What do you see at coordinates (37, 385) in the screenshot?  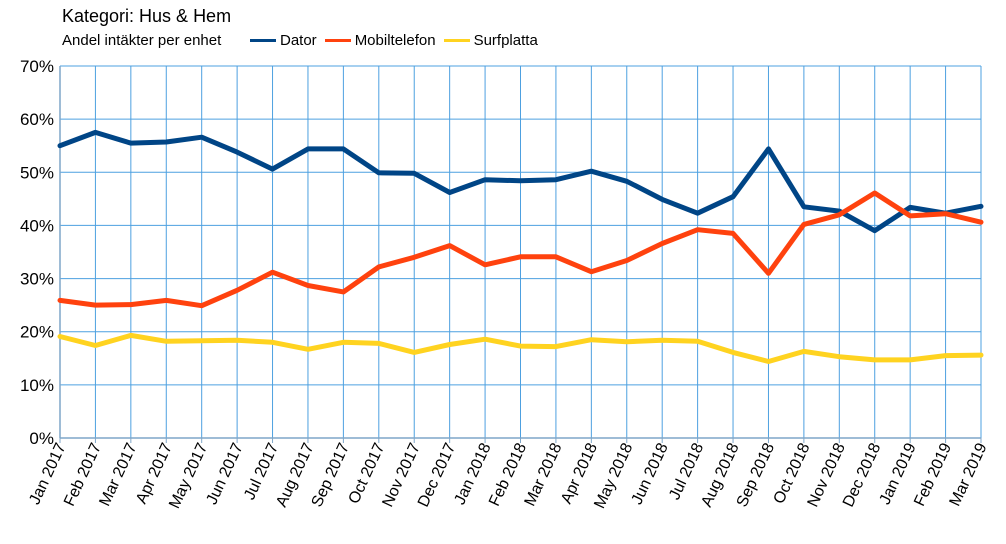 I see `y-tick-label: 10%` at bounding box center [37, 385].